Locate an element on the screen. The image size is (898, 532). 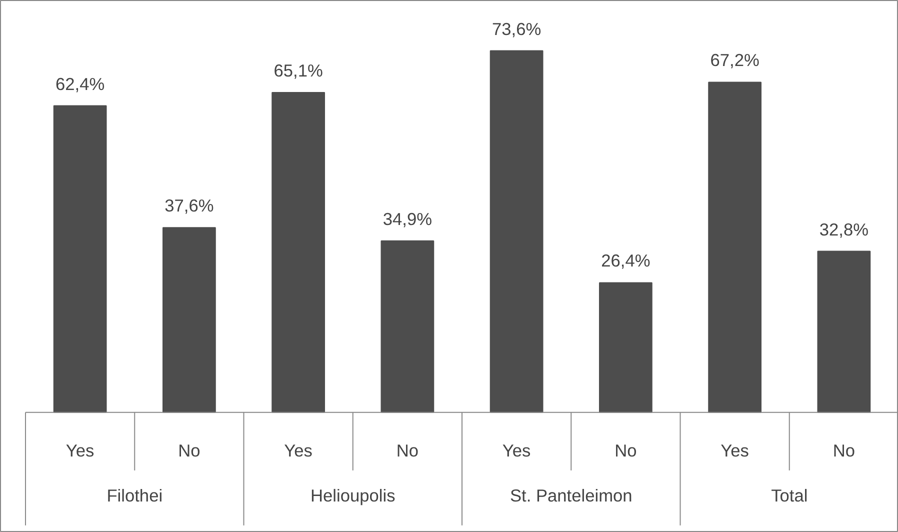
text: Filothei is located at coordinates (134, 495).